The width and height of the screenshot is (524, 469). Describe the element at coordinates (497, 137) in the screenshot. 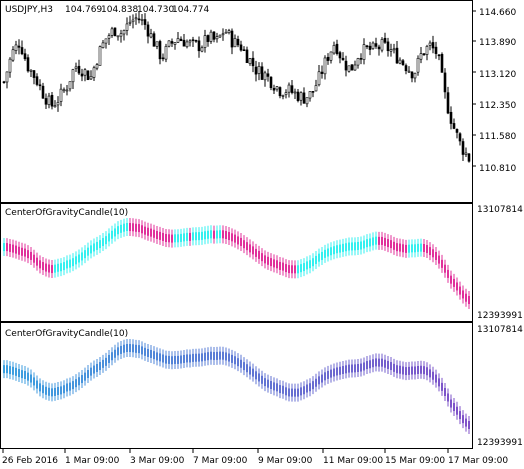

I see `price-tick: 111.580` at that location.